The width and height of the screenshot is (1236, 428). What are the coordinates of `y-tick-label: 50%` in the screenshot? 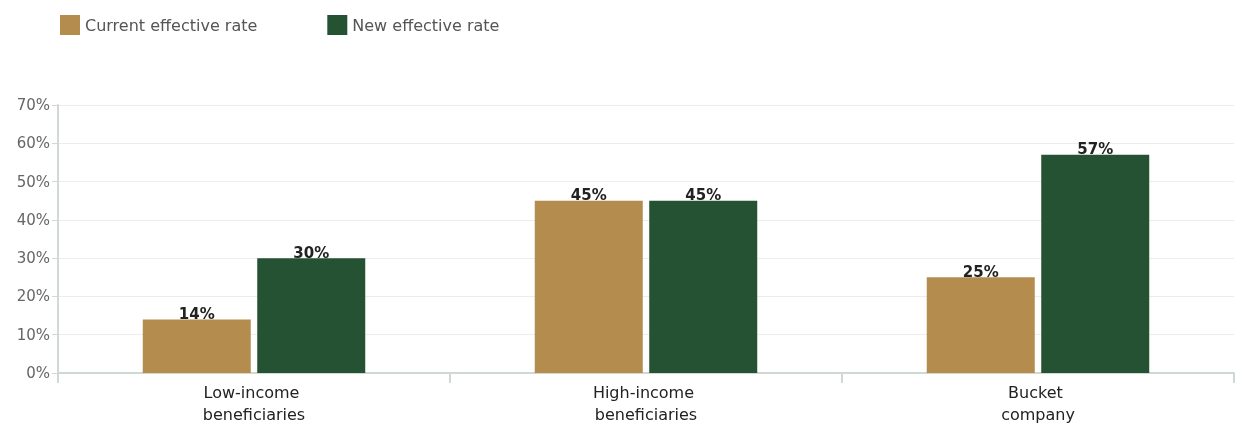 It's located at (33, 181).